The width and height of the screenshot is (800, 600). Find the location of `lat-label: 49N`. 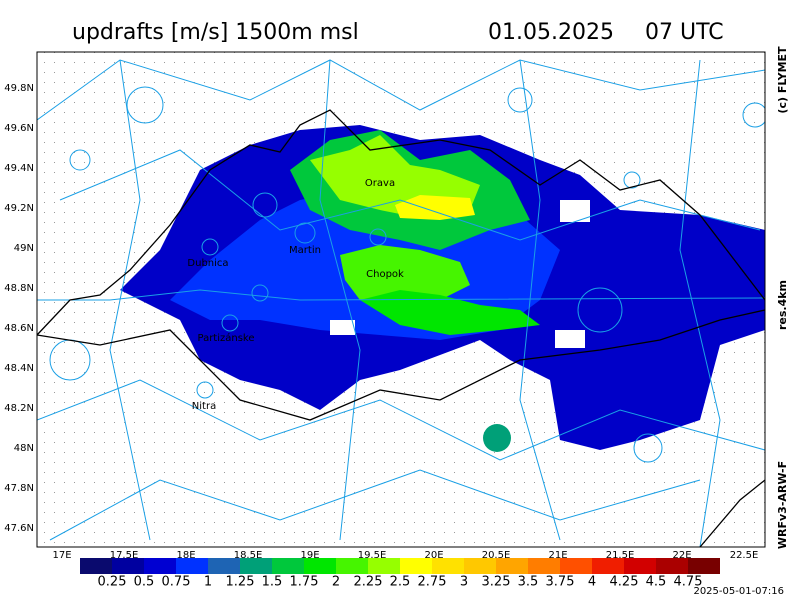

lat-label: 49N is located at coordinates (24, 248).